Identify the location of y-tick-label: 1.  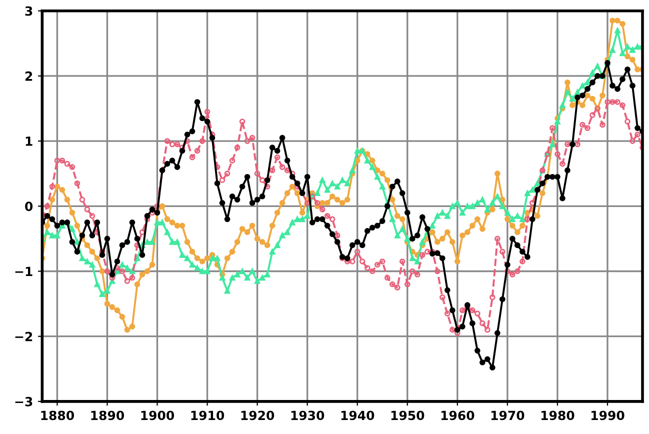
(29, 141).